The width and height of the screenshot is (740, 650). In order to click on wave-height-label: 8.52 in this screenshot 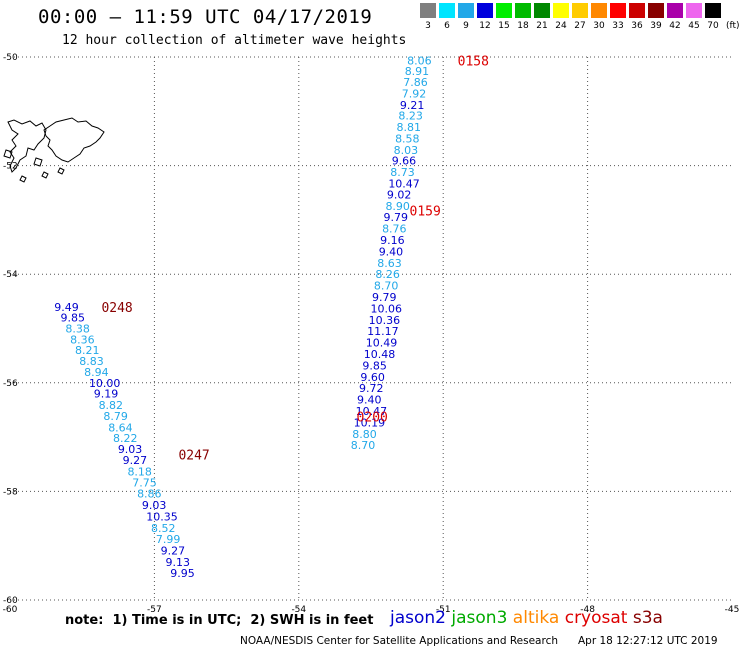, I will do `click(163, 528)`.